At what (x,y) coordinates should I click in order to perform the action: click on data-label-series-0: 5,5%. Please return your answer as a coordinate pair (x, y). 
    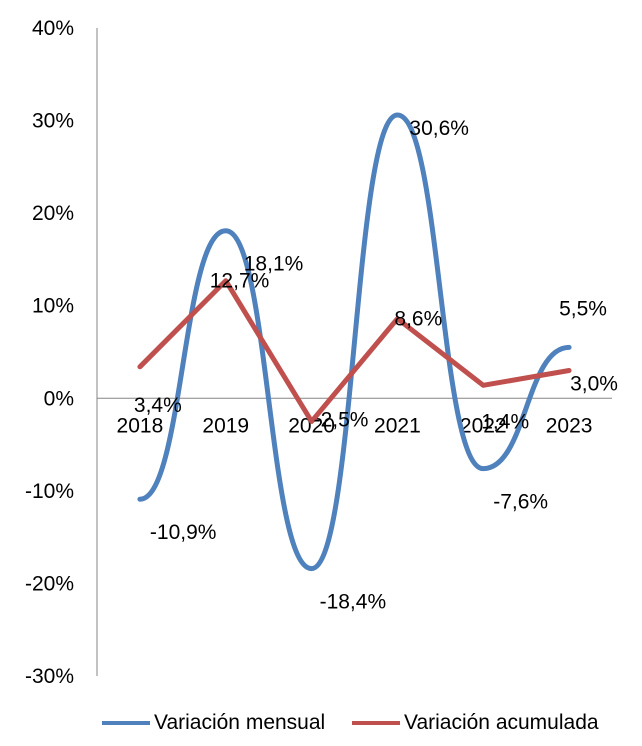
    Looking at the image, I should click on (583, 308).